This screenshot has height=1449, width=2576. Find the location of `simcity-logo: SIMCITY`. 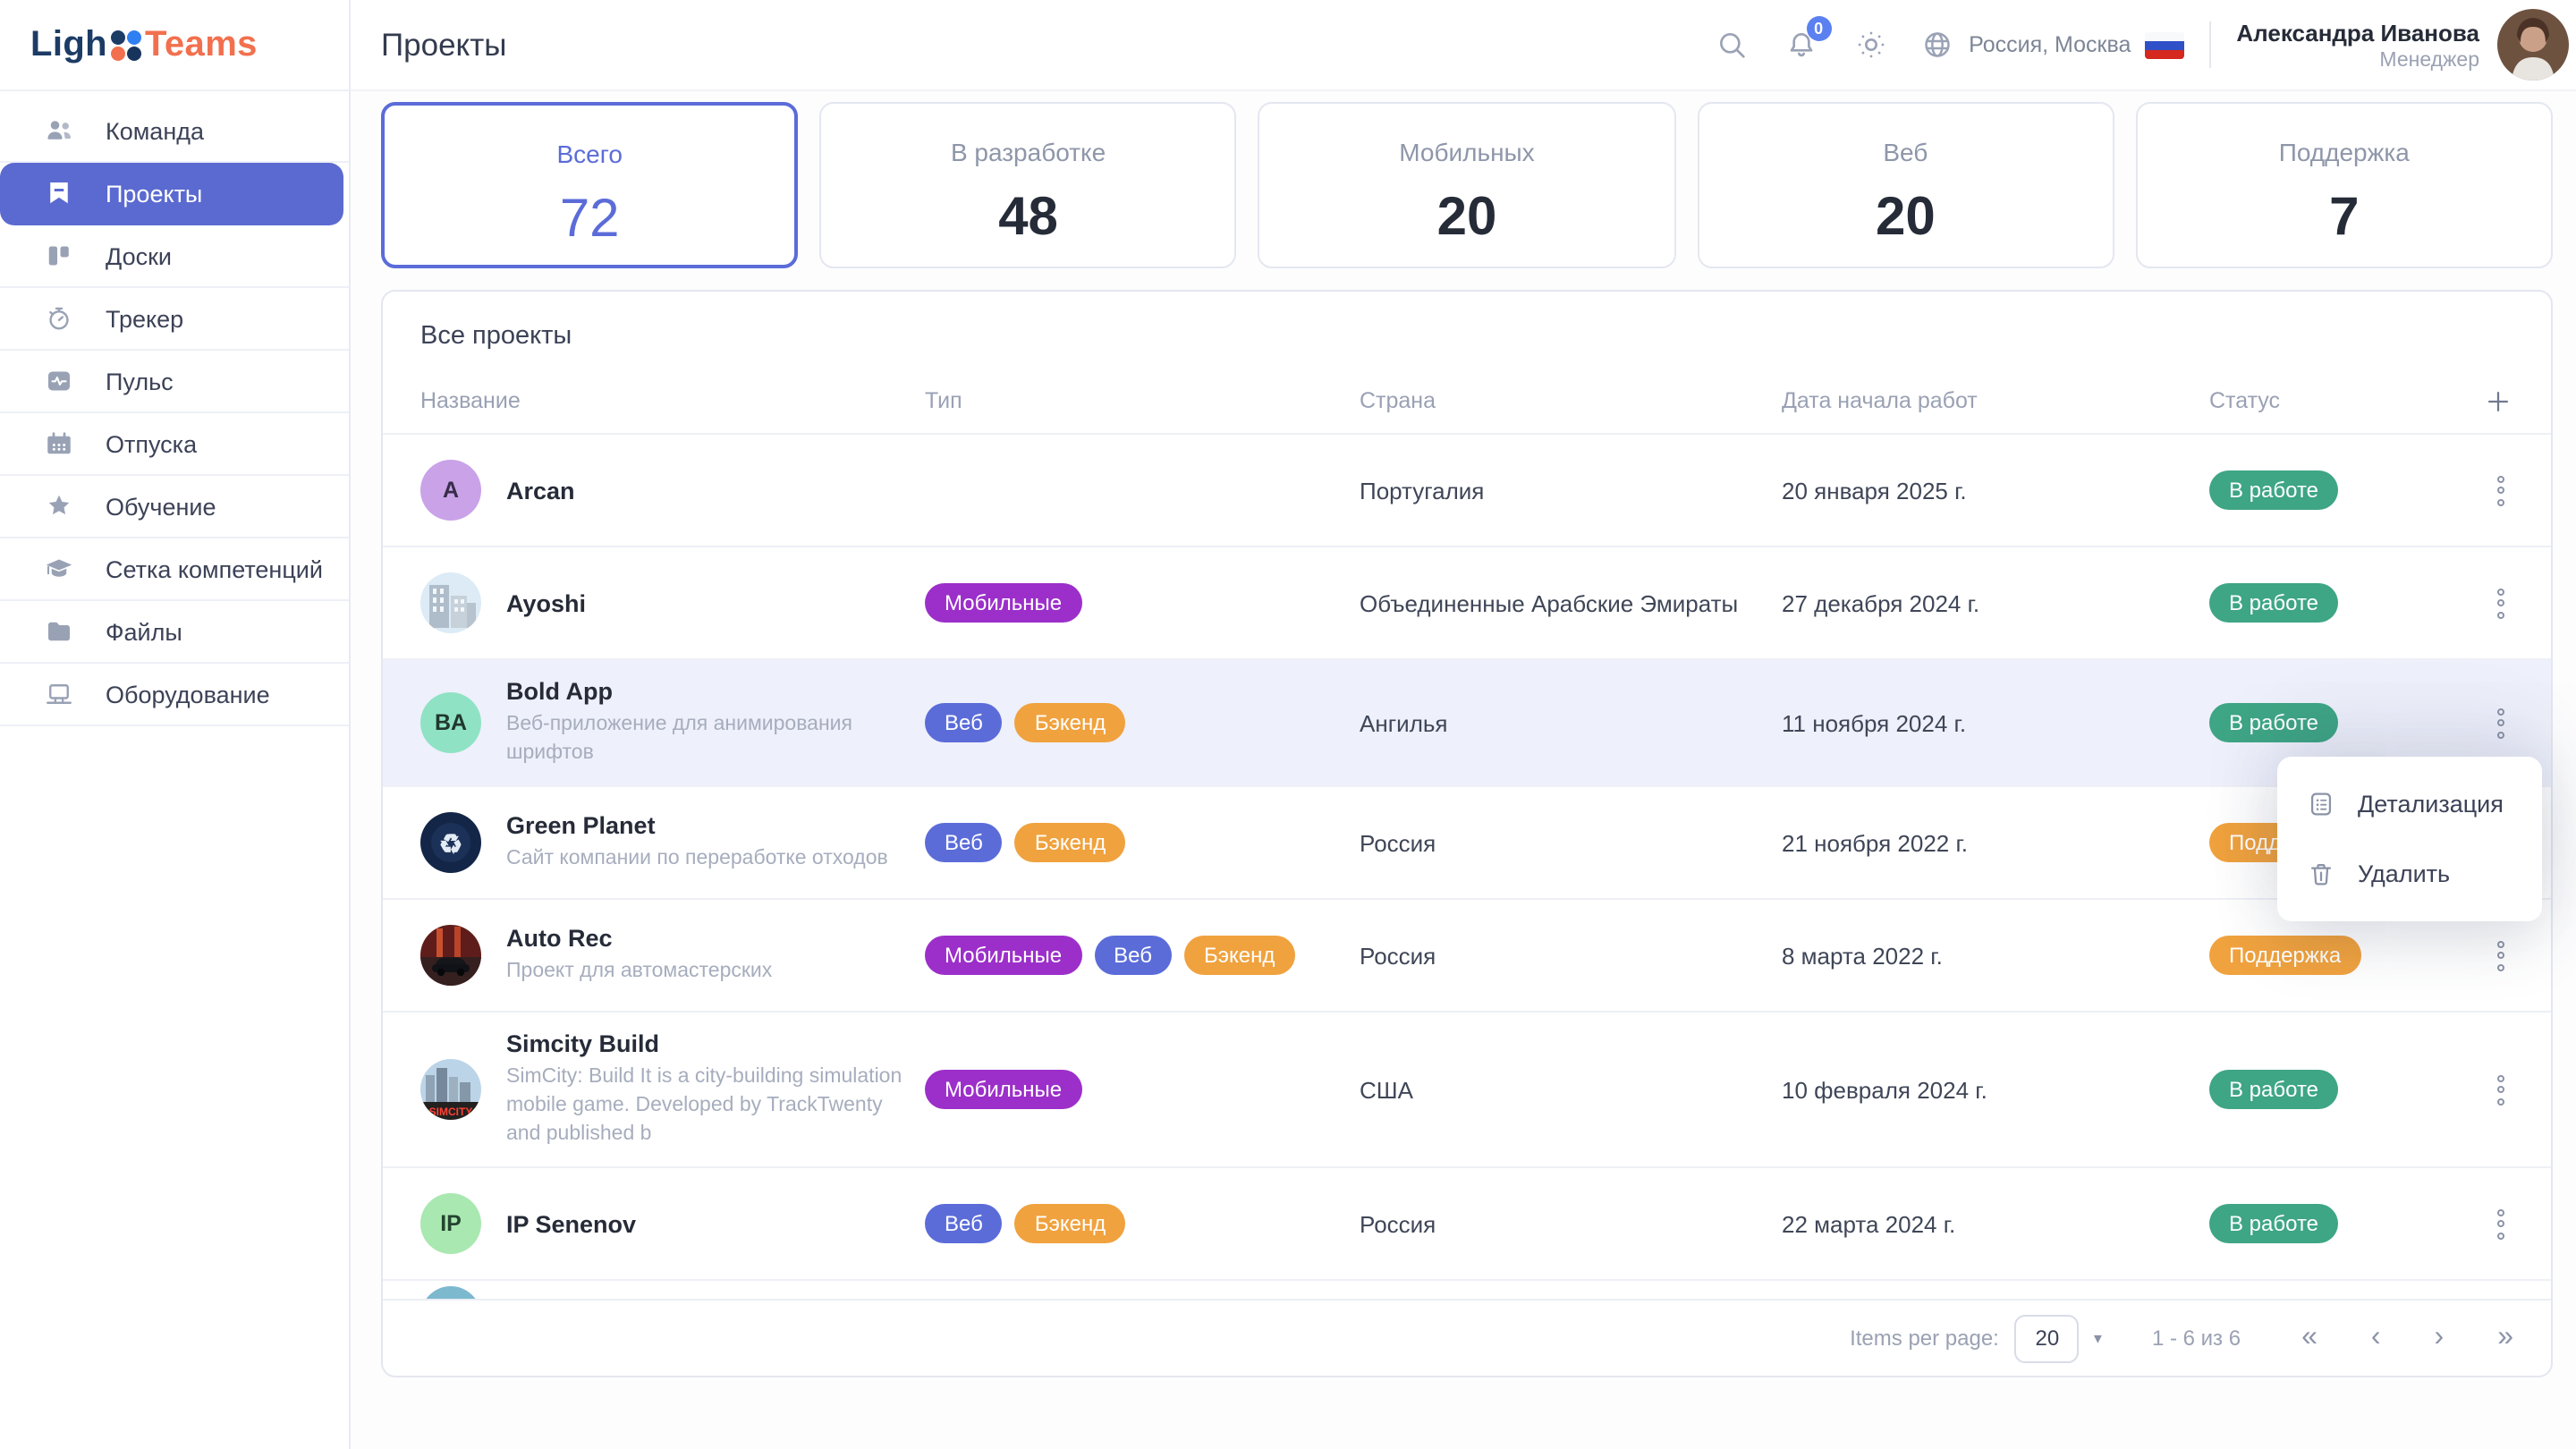

simcity-logo: SIMCITY is located at coordinates (450, 1090).